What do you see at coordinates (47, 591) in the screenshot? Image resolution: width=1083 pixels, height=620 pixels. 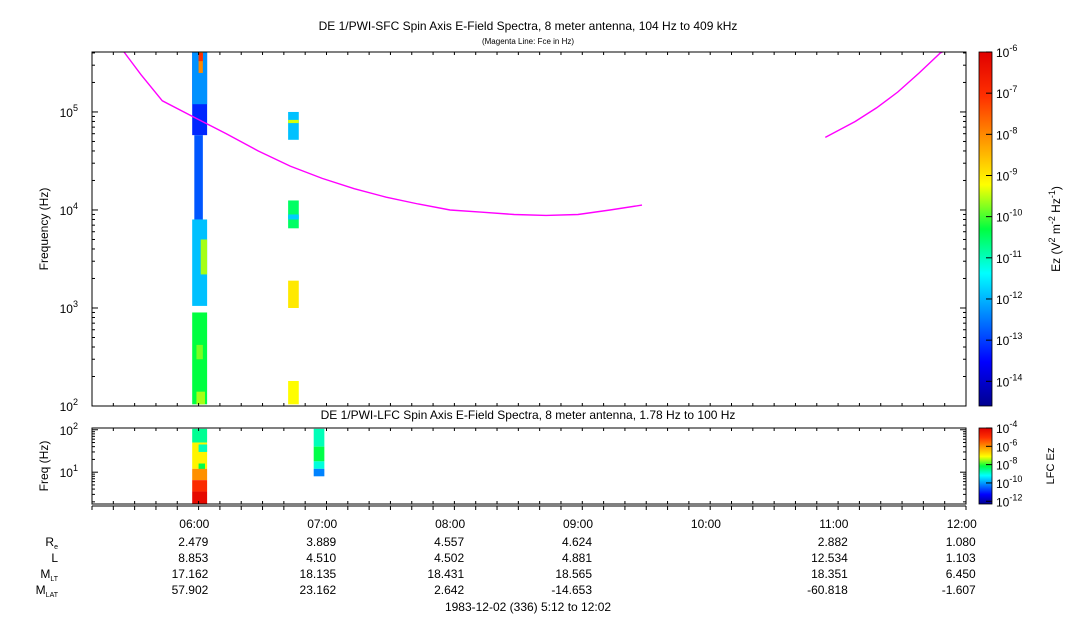 I see `ephemeris-row-label: MLAT` at bounding box center [47, 591].